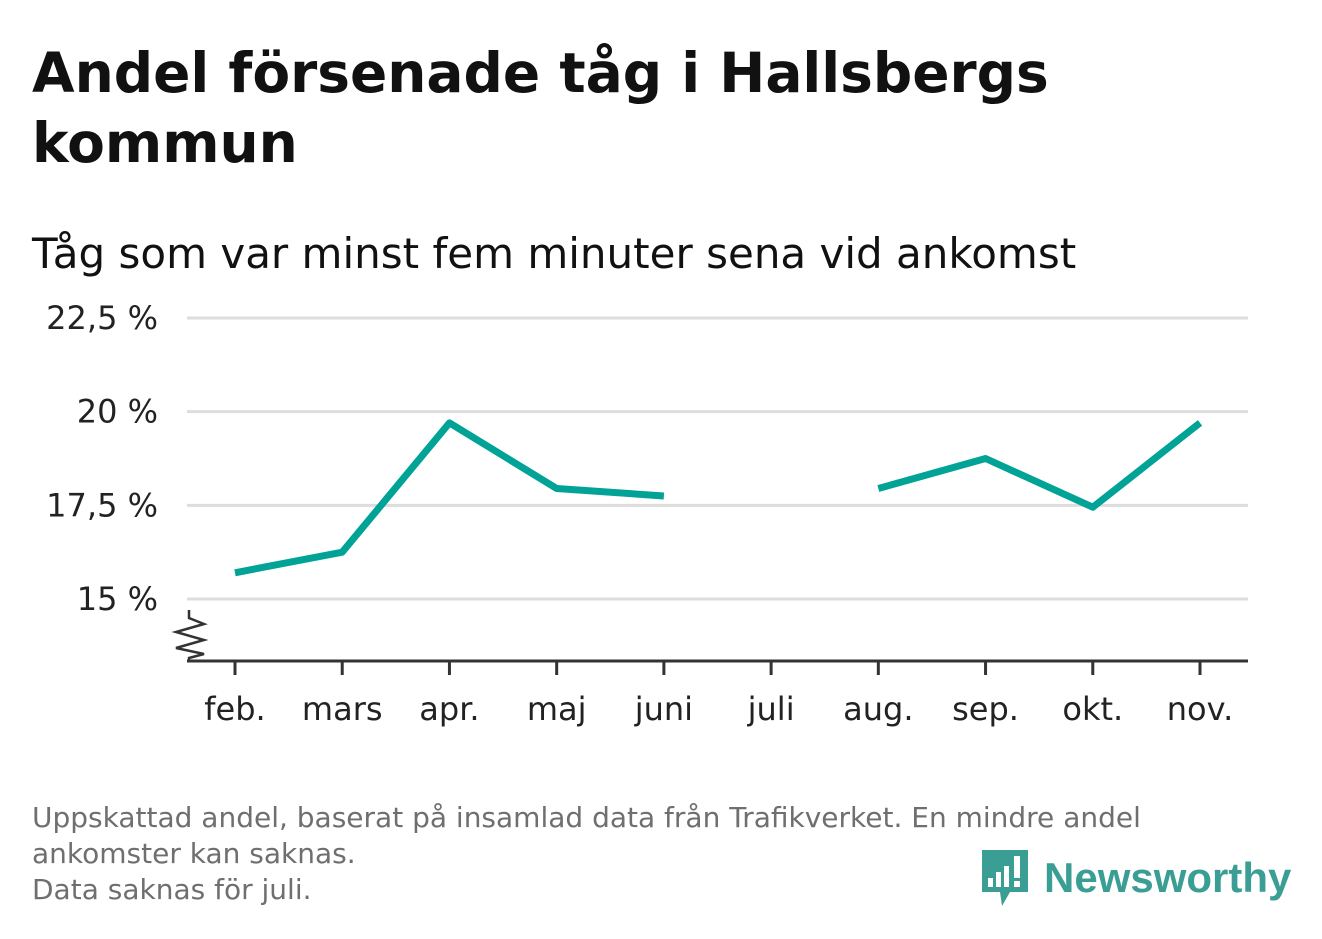 Image resolution: width=1322 pixels, height=939 pixels. Describe the element at coordinates (342, 709) in the screenshot. I see `x-tick-label: mars` at that location.